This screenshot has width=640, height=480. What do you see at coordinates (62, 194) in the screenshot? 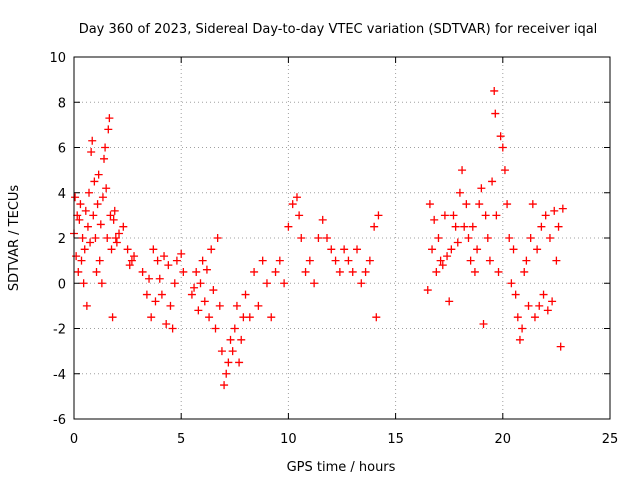
I see `y-tick-label: 4` at bounding box center [62, 194].